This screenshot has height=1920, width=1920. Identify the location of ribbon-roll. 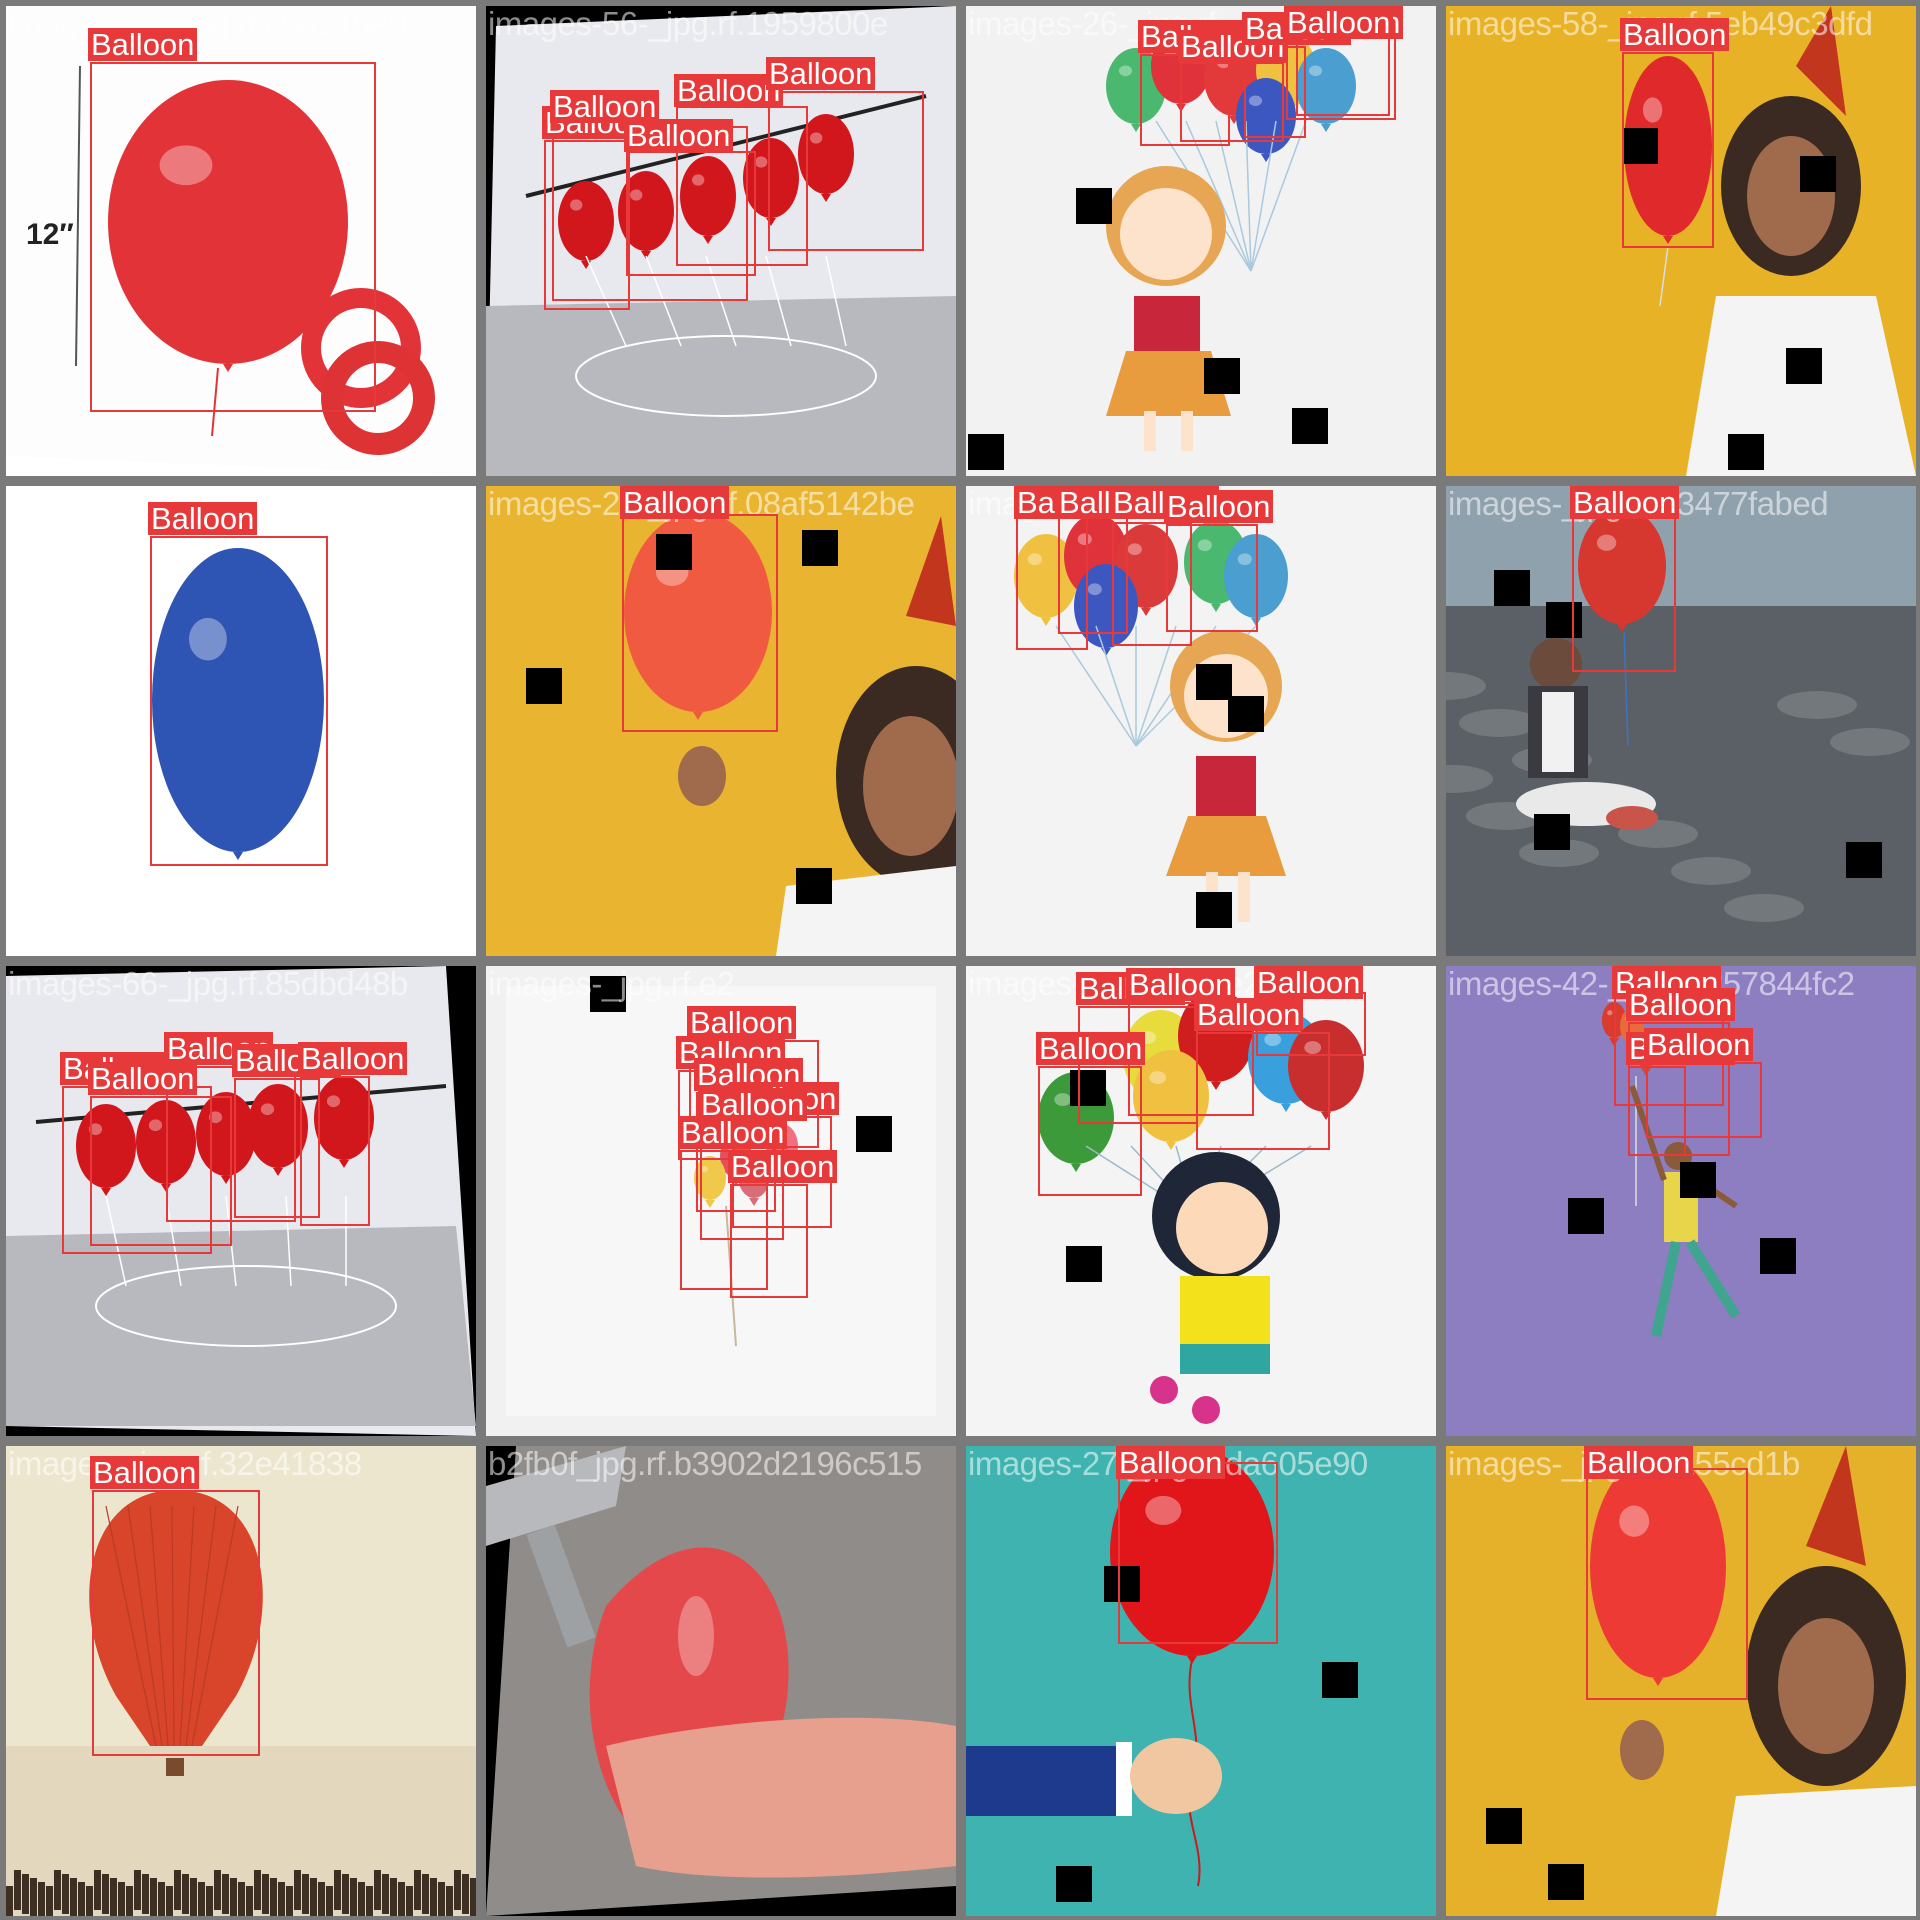
(361, 348).